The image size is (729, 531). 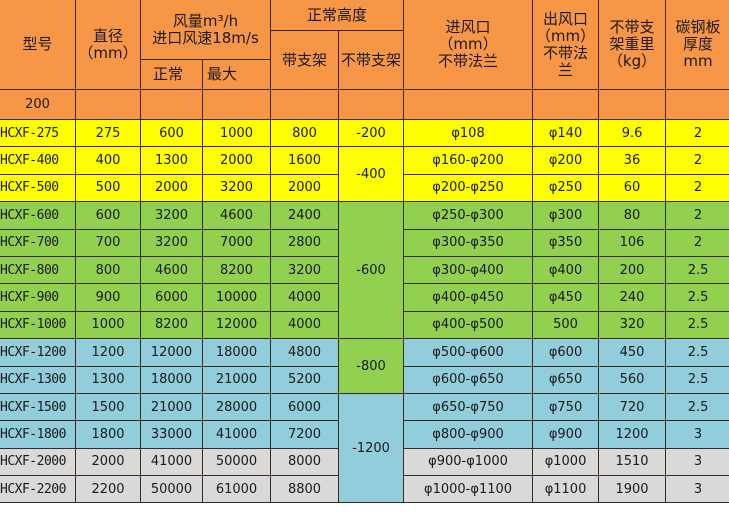 I want to click on inlet-cell: φ400-φ450, so click(x=468, y=297).